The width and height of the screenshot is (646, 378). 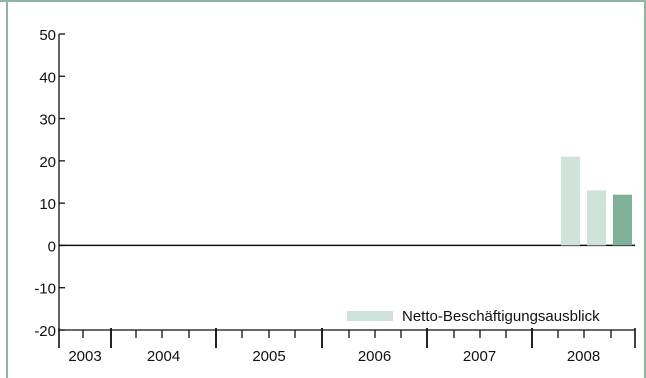 What do you see at coordinates (52, 246) in the screenshot?
I see `y-tick-label: 0` at bounding box center [52, 246].